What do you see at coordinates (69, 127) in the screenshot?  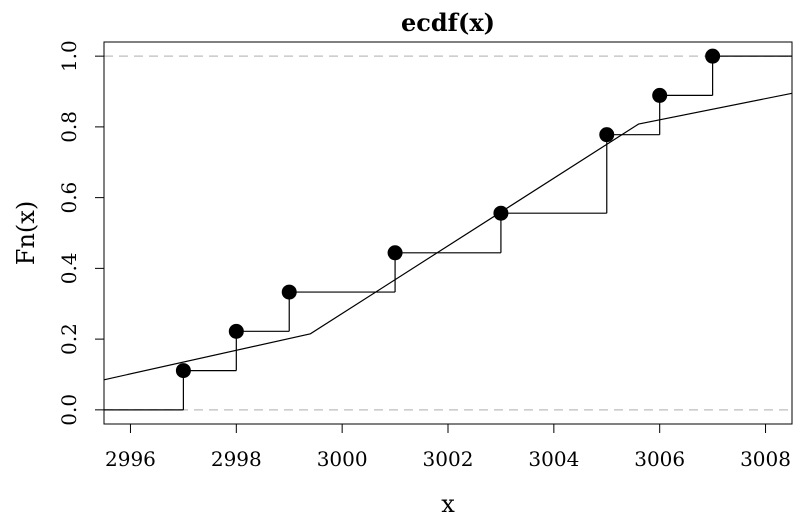 I see `y-tick-label: 0.8` at bounding box center [69, 127].